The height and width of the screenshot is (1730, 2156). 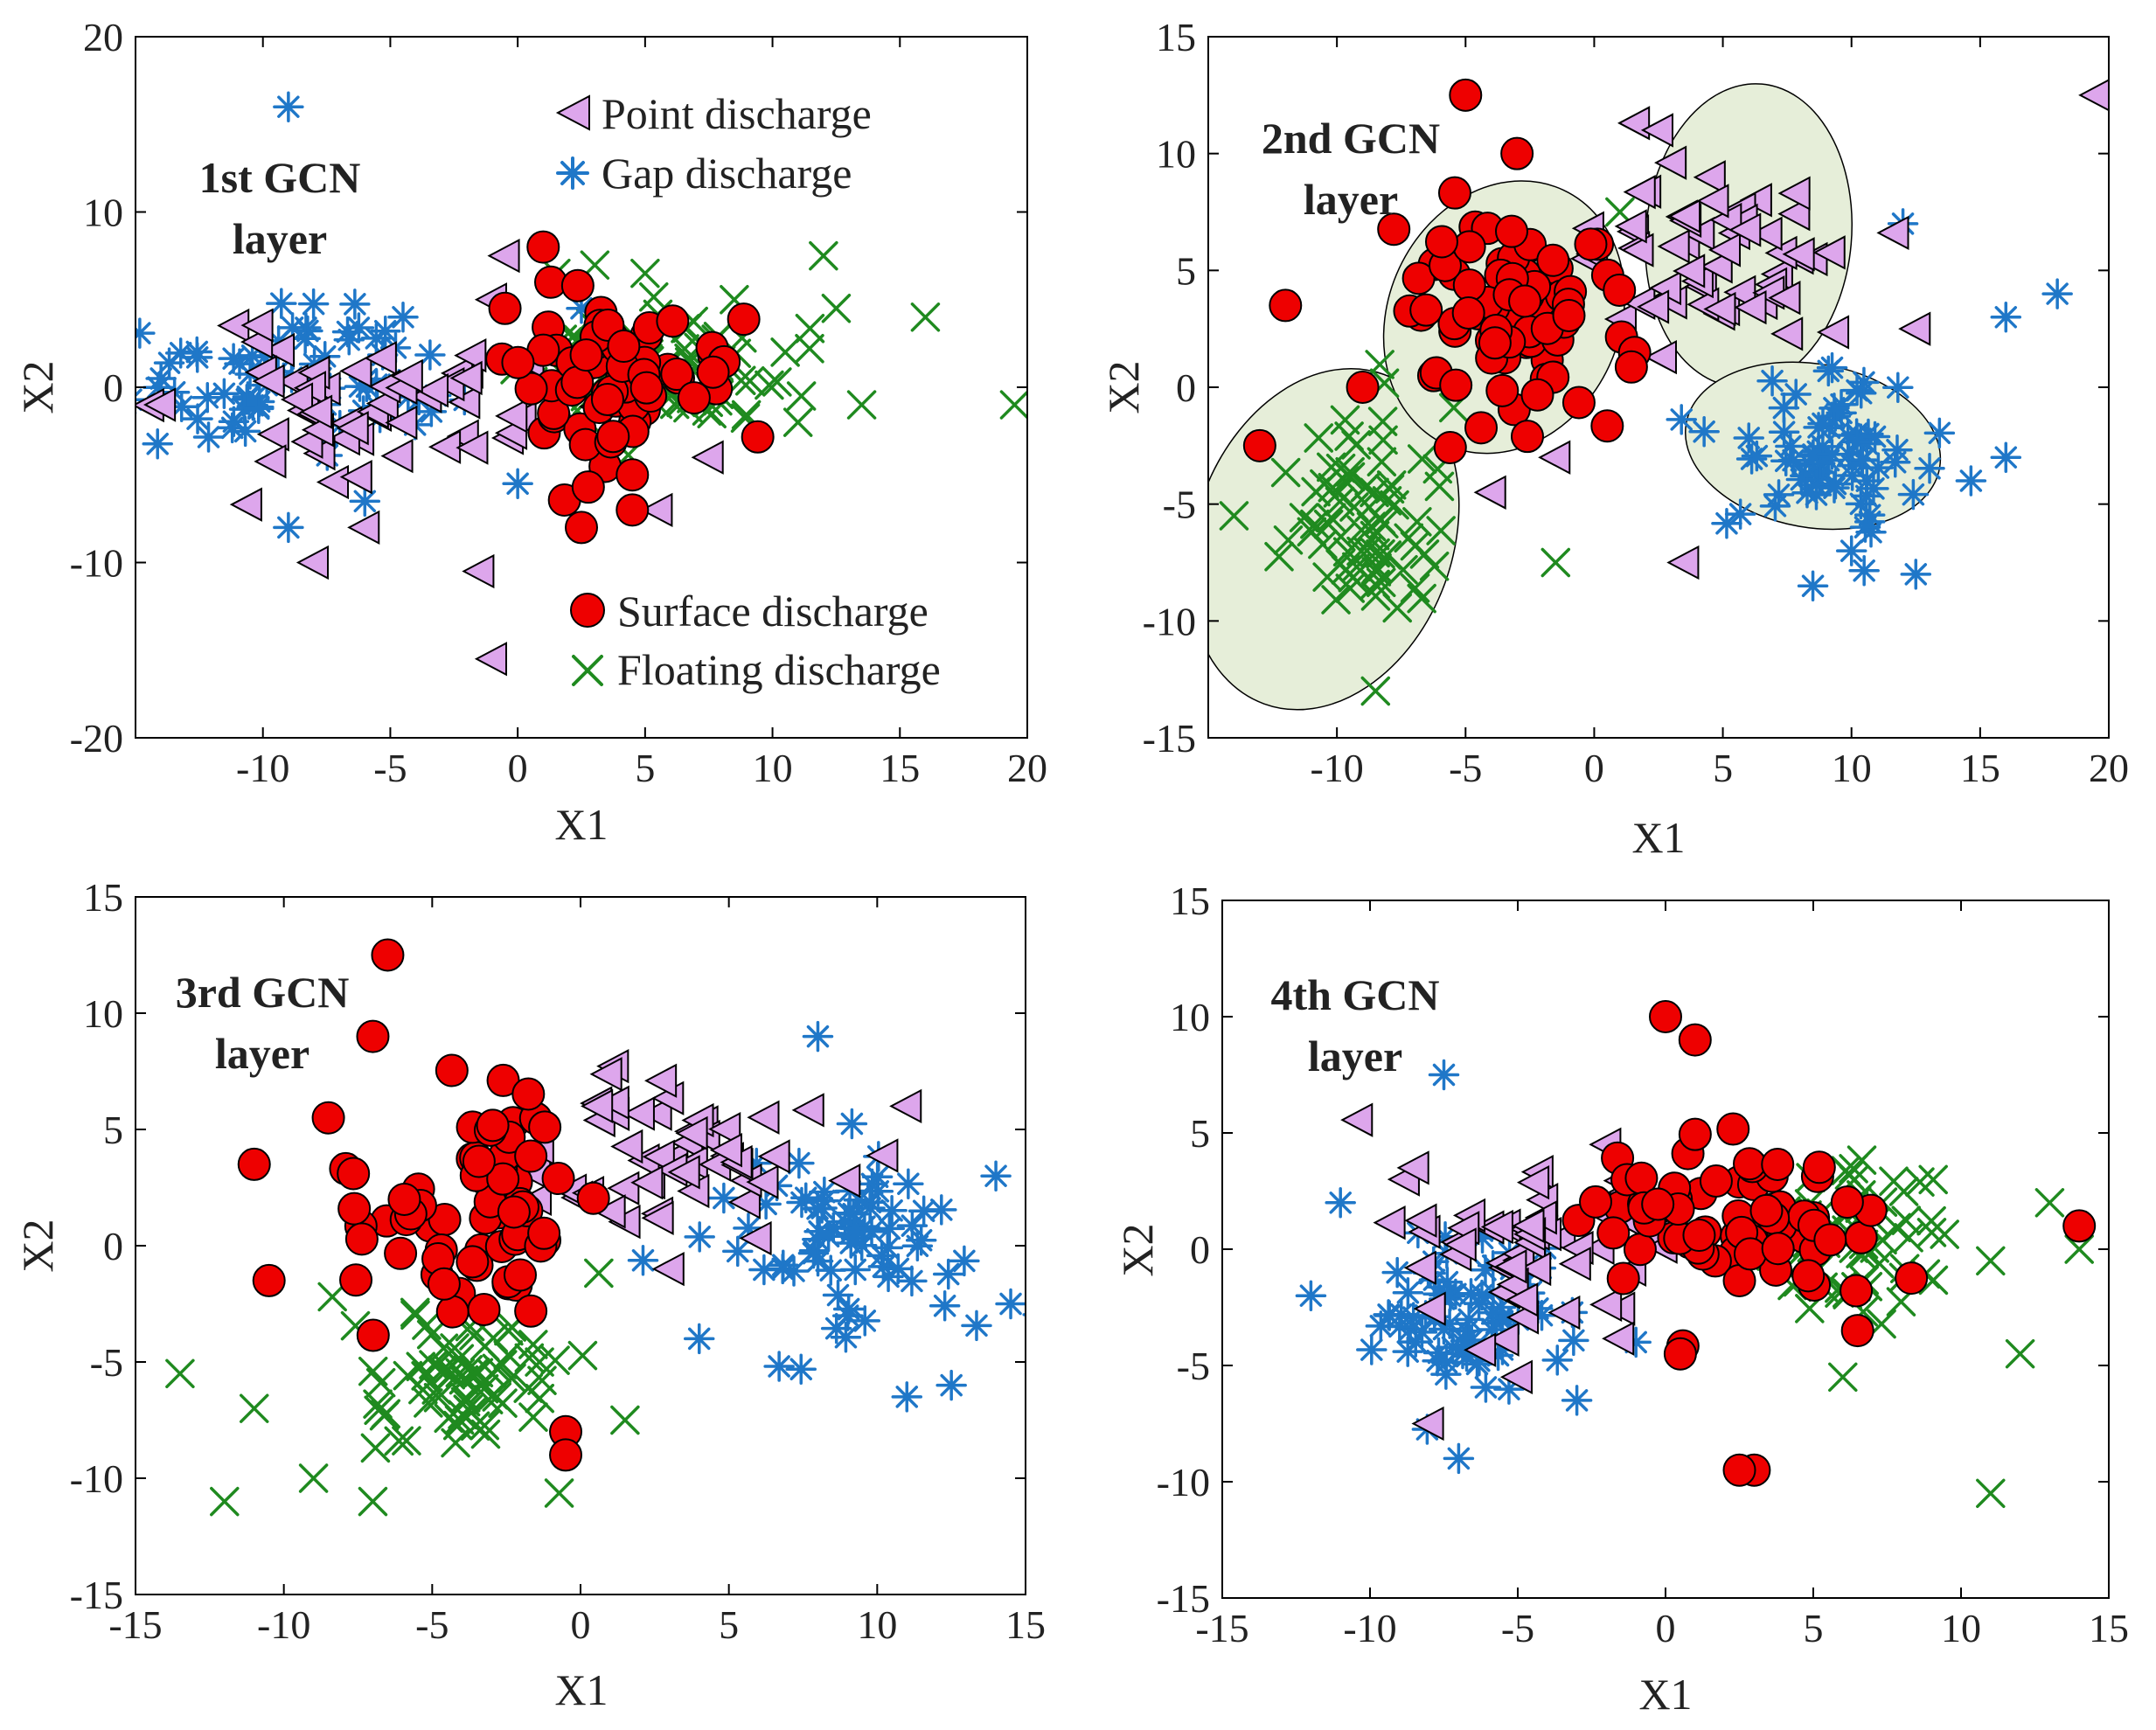 I want to click on panel-title-line-2: layer, so click(x=1351, y=199).